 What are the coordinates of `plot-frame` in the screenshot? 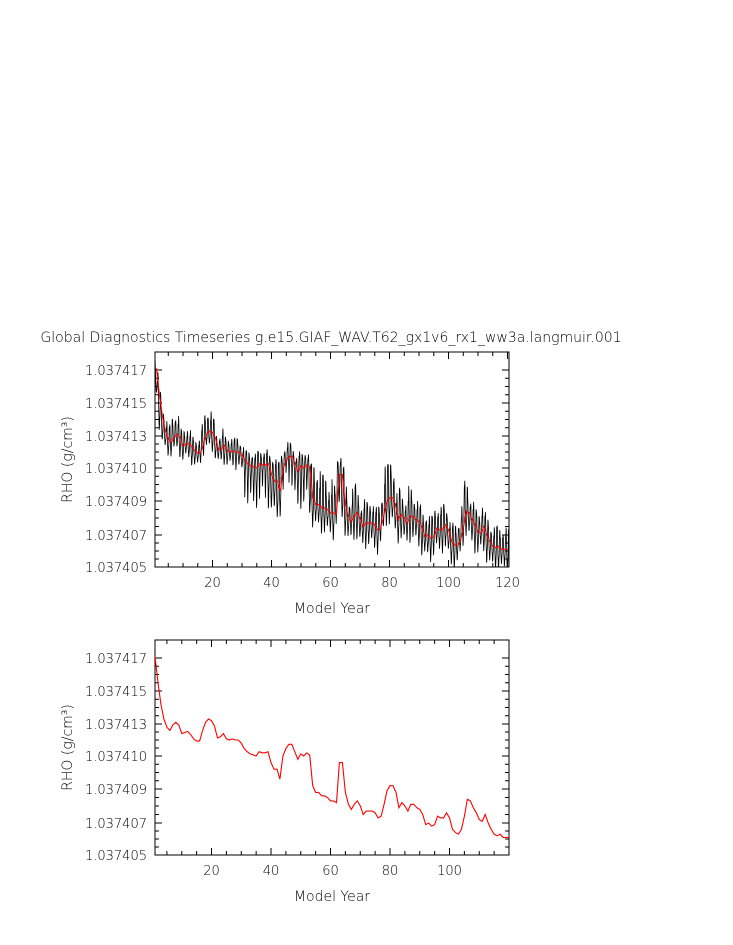 It's located at (332, 747).